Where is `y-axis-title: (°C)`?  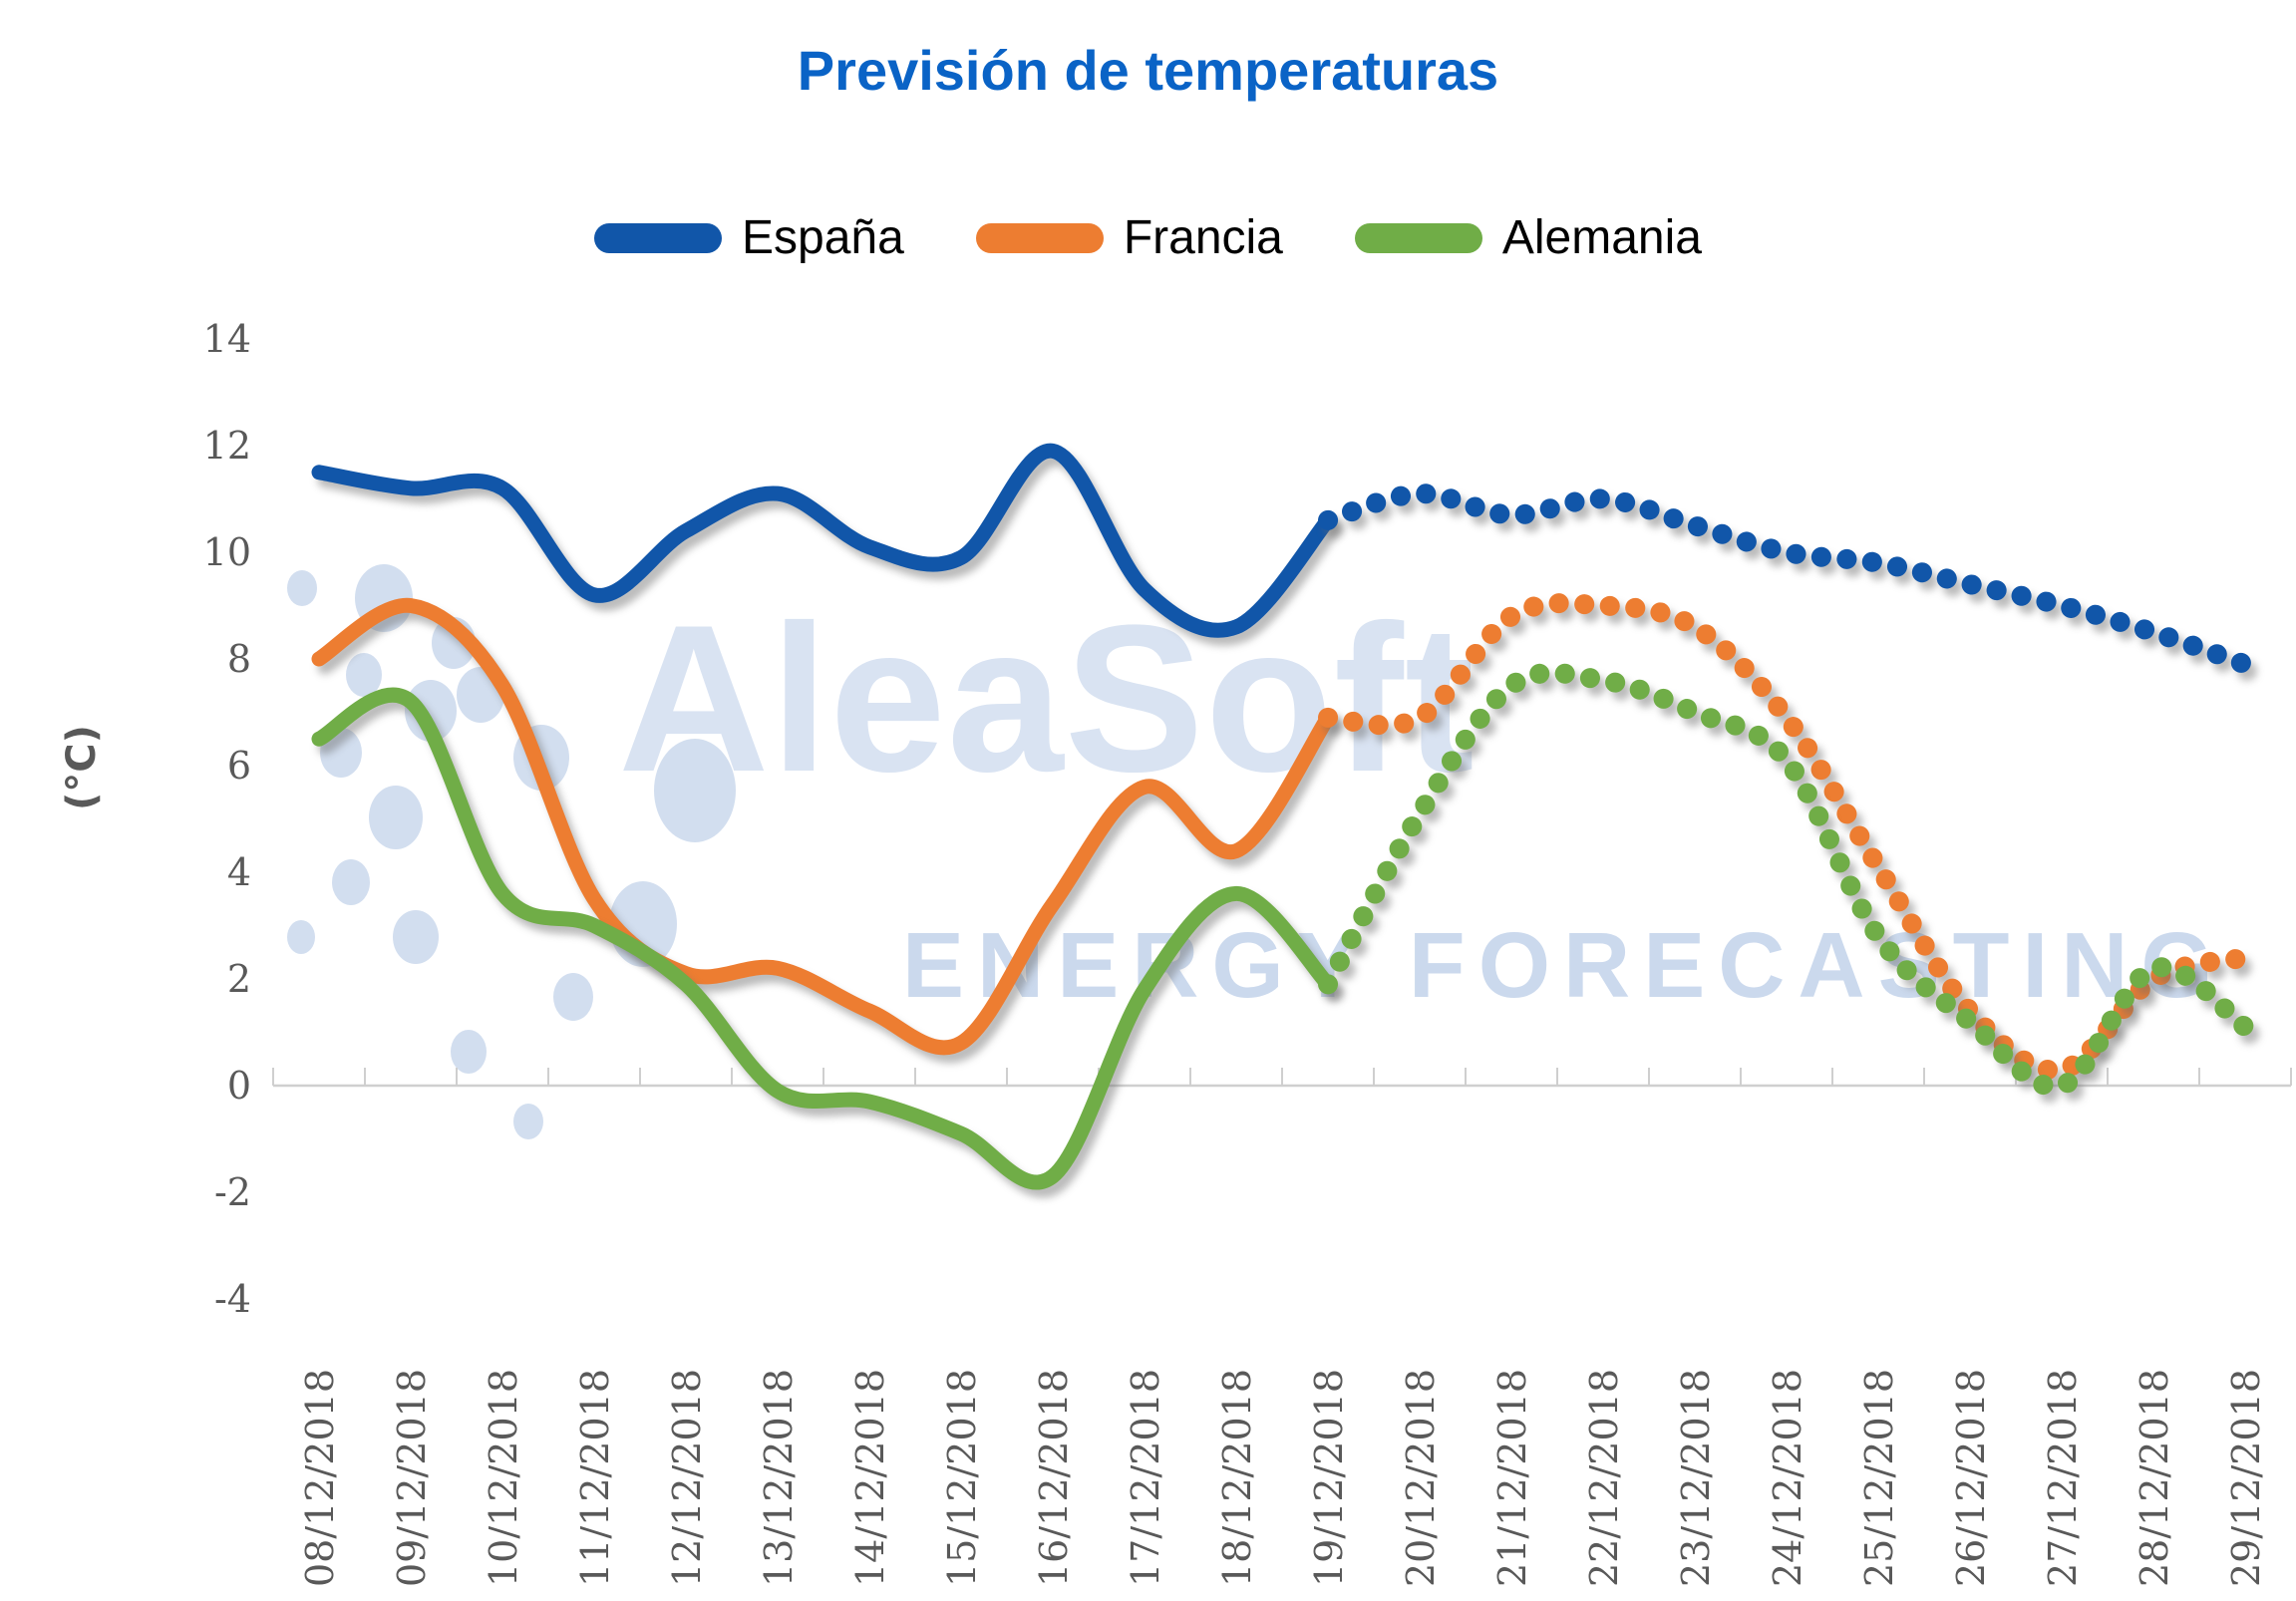
y-axis-title: (°C) is located at coordinates (82, 768).